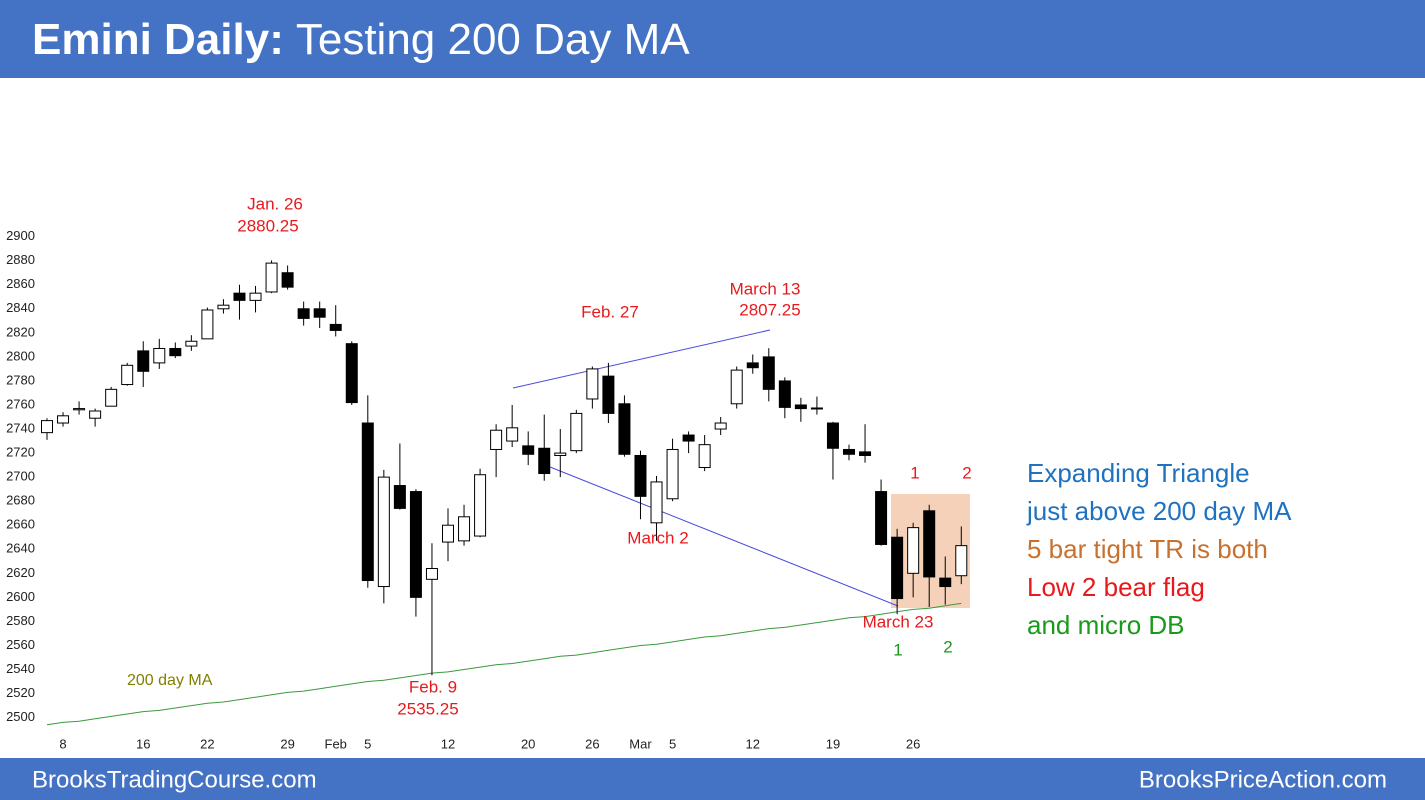  I want to click on annotation: 1, so click(897, 649).